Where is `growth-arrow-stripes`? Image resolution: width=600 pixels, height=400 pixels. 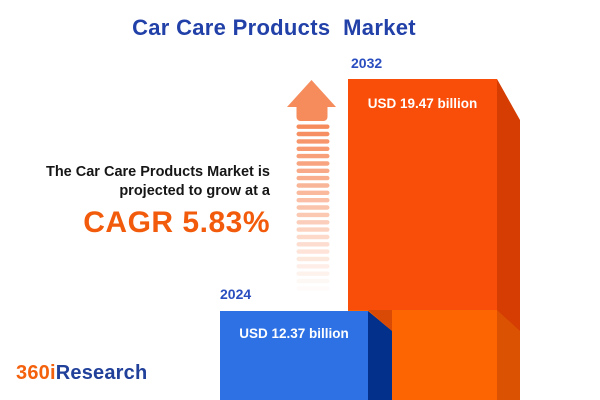 growth-arrow-stripes is located at coordinates (313, 207).